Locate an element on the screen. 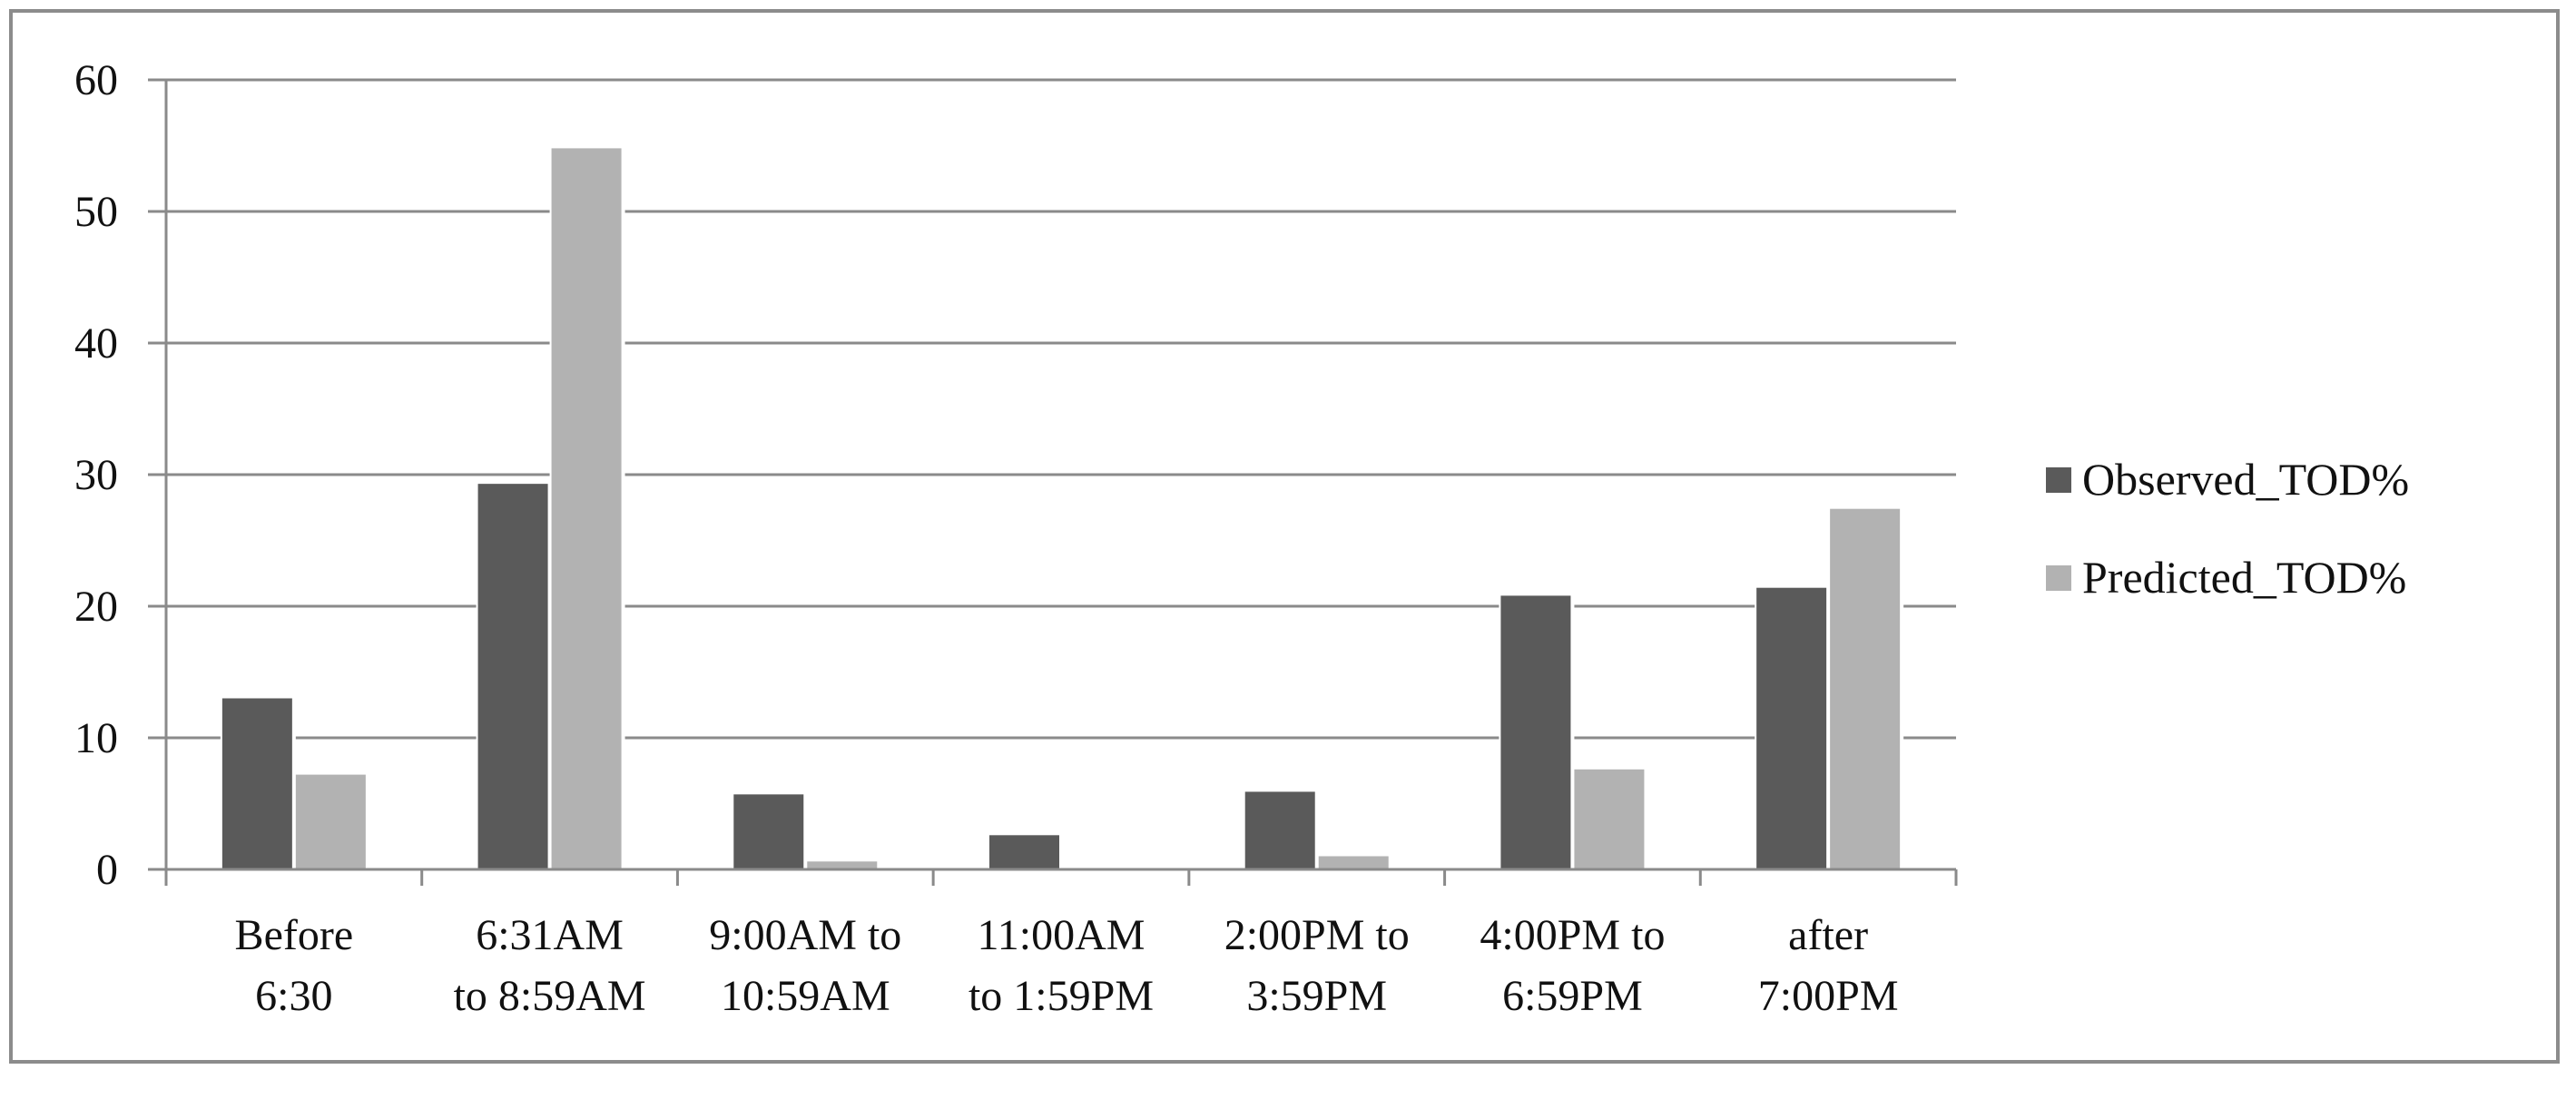  x-tick-label: 6:30 is located at coordinates (293, 996).